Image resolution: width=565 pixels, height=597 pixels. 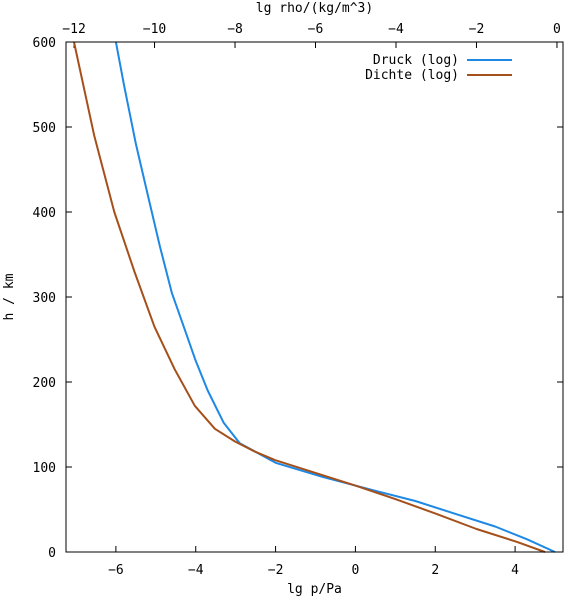 I want to click on legend: Druck (log) Dichte (log), so click(x=438, y=68).